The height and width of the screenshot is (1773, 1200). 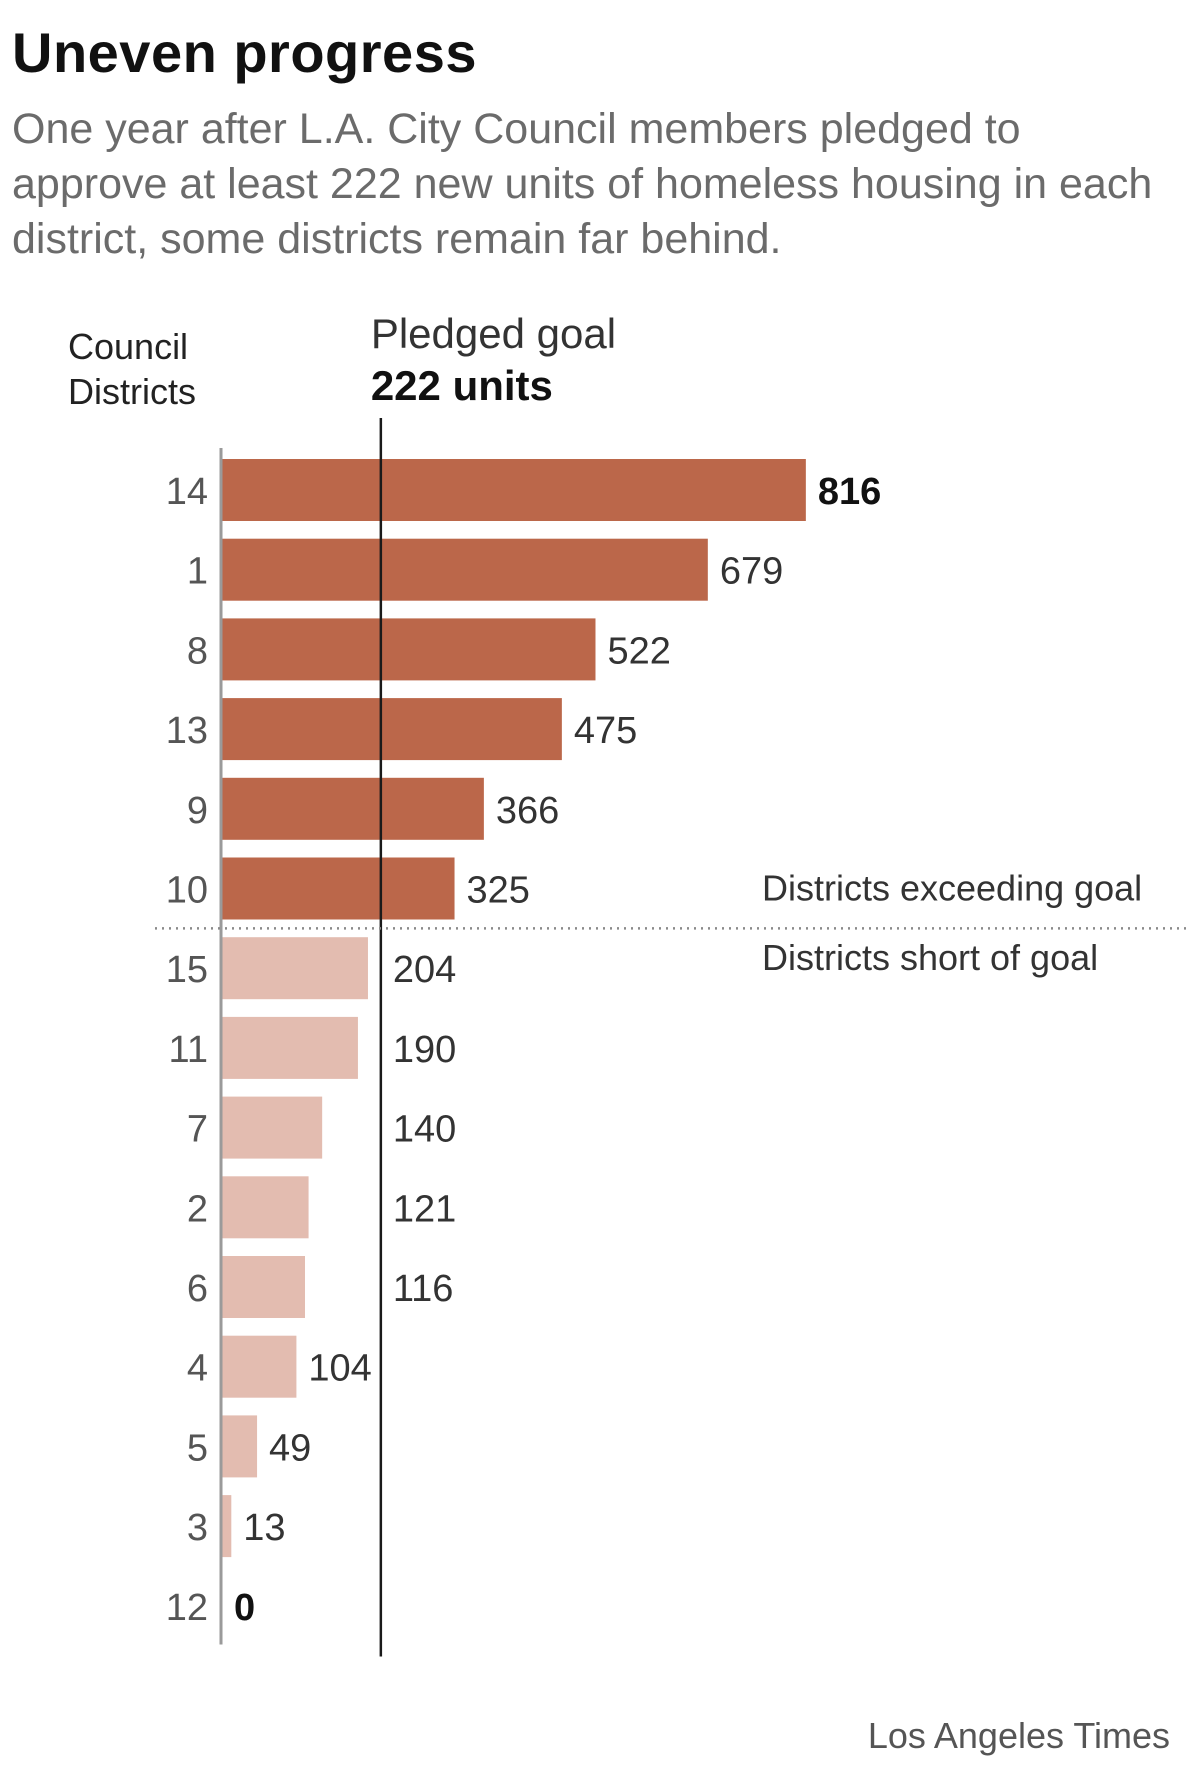 I want to click on value-label: 13, so click(x=264, y=1528).